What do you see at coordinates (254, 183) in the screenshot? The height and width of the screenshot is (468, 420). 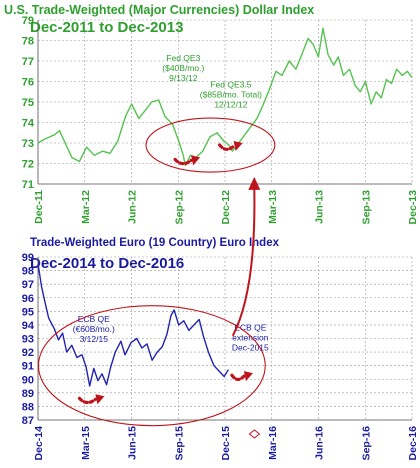 I see `connector-arrowhead` at bounding box center [254, 183].